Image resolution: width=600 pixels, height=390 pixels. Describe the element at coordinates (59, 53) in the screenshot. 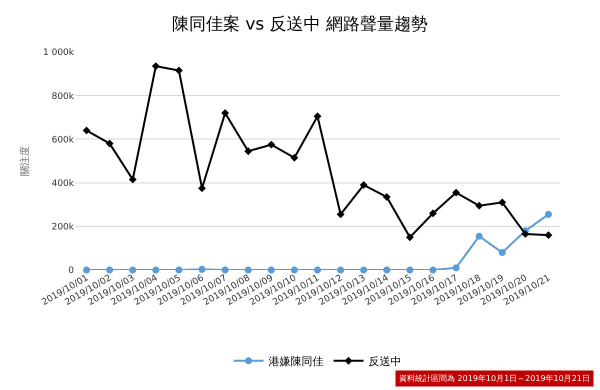

I see `y-tick-label: 1 000k` at that location.